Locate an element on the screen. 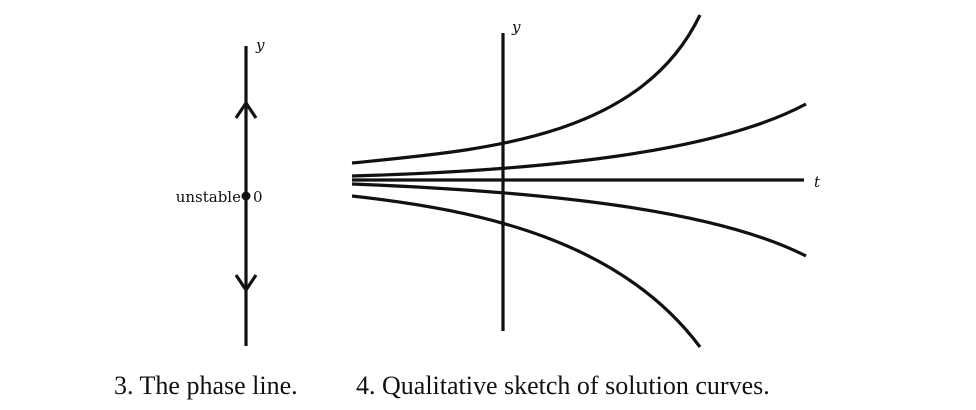 The height and width of the screenshot is (410, 976). solution-curve-upper-shallow is located at coordinates (579, 140).